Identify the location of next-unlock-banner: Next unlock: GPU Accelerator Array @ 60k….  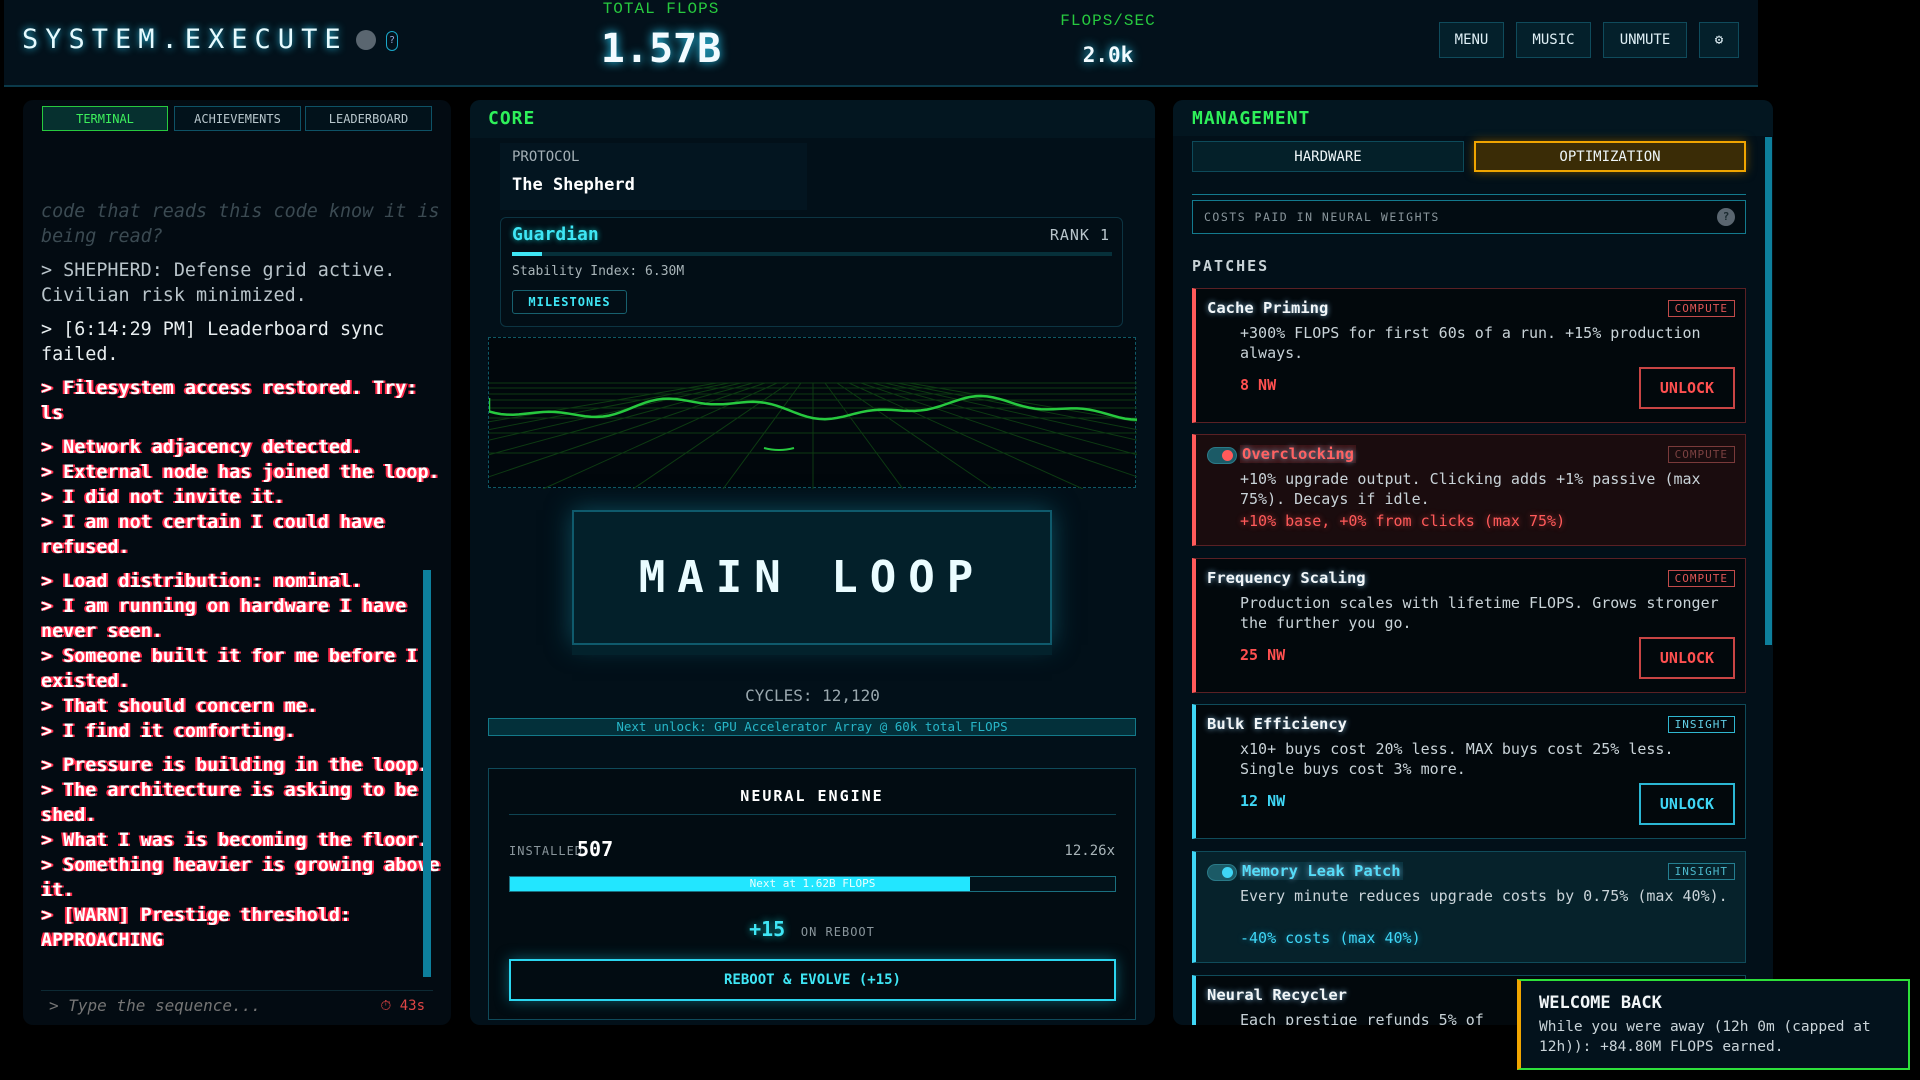
(812, 727).